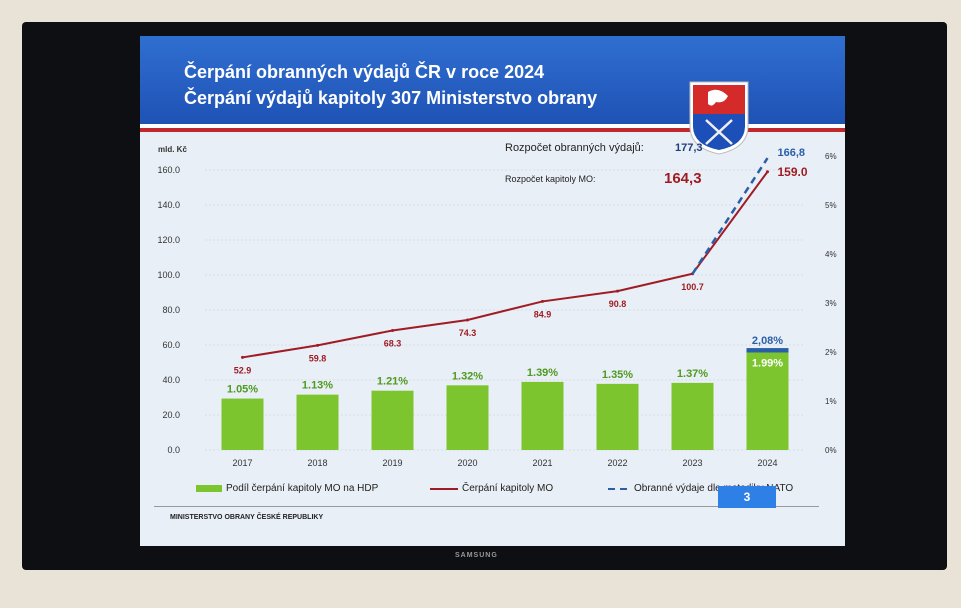 Image resolution: width=961 pixels, height=608 pixels. What do you see at coordinates (209, 488) in the screenshot?
I see `legend-swatch-green` at bounding box center [209, 488].